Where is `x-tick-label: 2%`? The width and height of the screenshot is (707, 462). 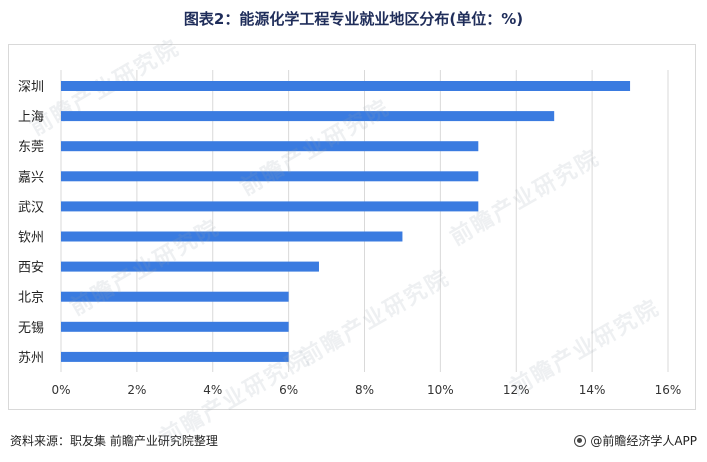 x-tick-label: 2% is located at coordinates (136, 390).